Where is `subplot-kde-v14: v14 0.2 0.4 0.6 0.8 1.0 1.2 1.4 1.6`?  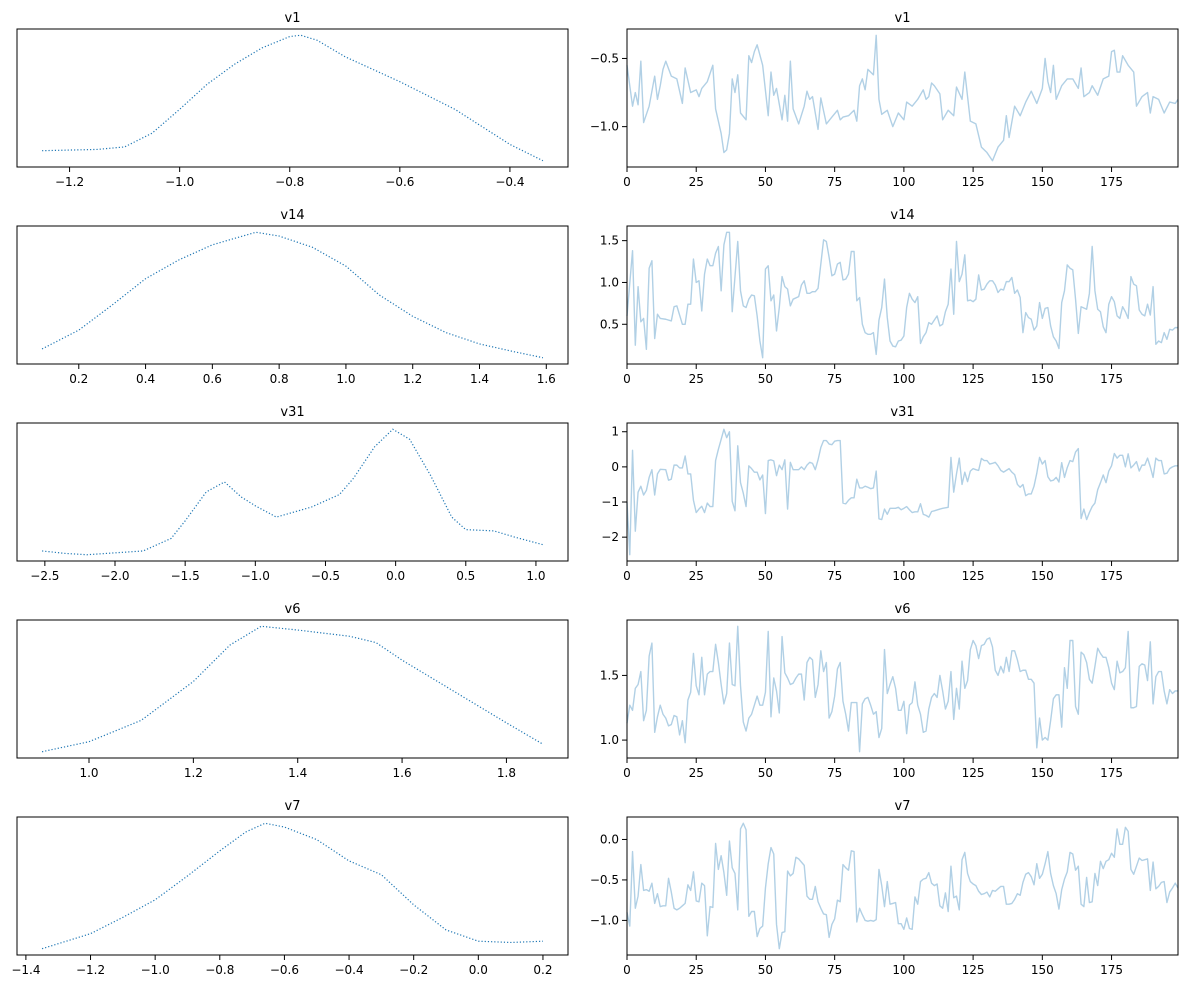 subplot-kde-v14: v14 0.2 0.4 0.6 0.8 1.0 1.2 1.4 1.6 is located at coordinates (292, 297).